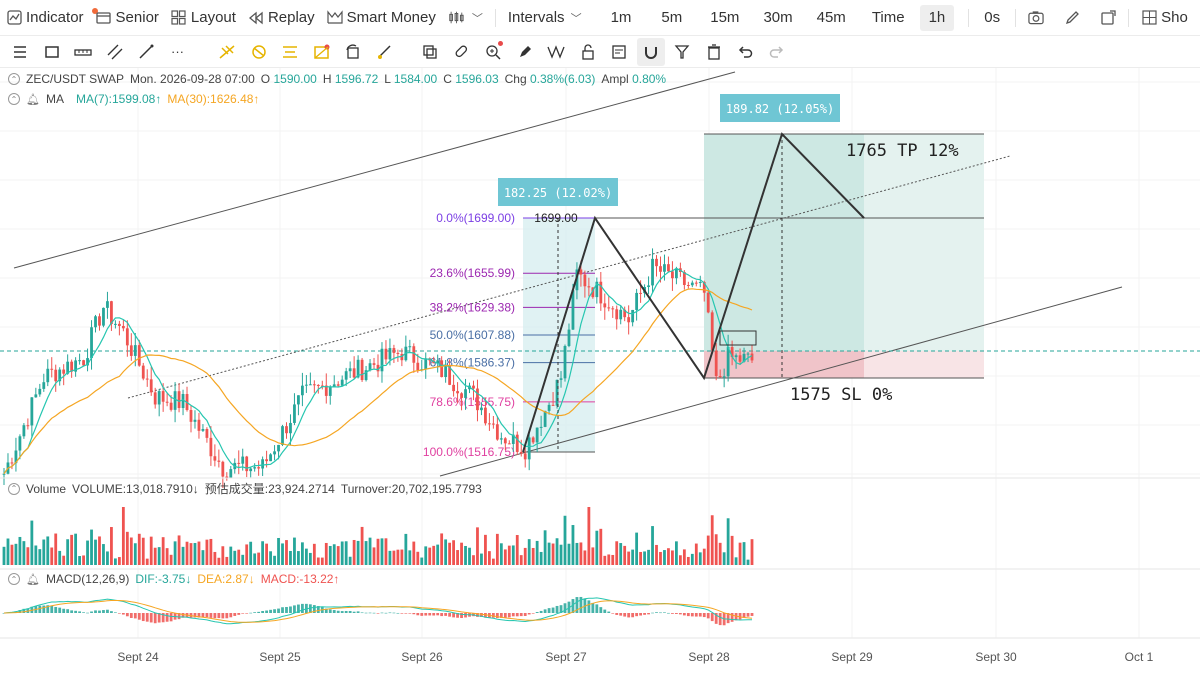  Describe the element at coordinates (784, 242) in the screenshot. I see `take-profit-zone-filled` at that location.